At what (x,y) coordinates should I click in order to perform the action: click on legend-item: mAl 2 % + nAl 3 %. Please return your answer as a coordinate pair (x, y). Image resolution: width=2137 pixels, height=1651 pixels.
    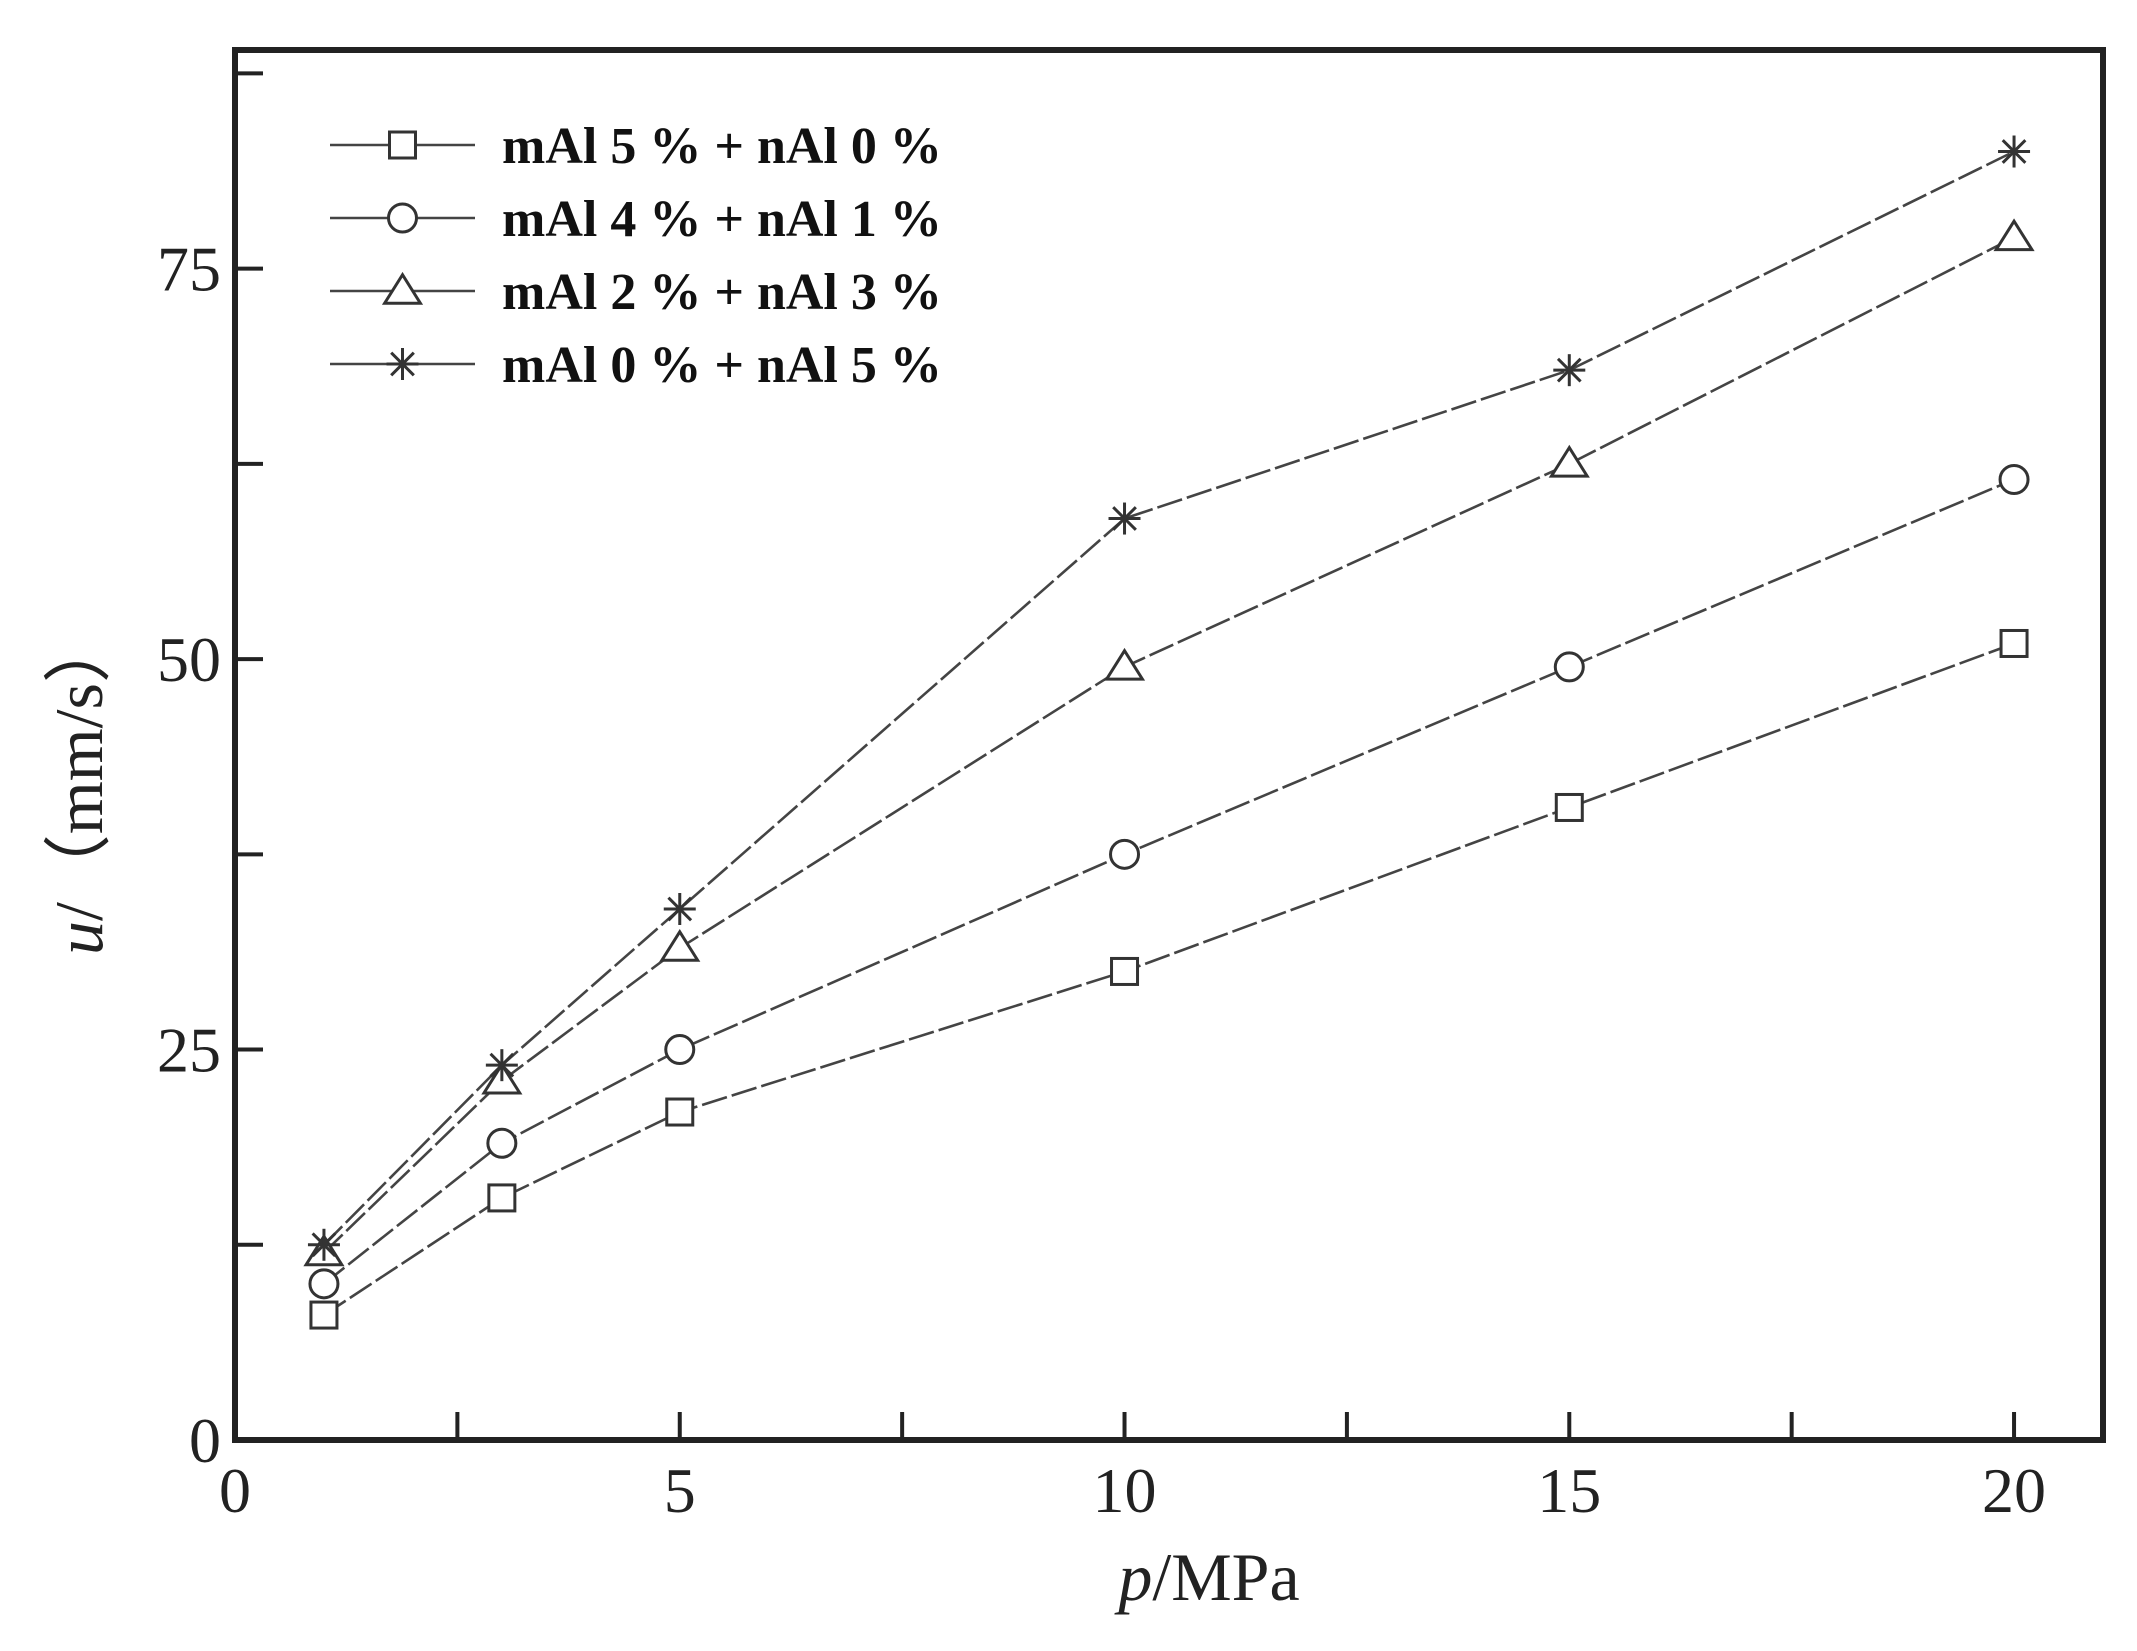
    Looking at the image, I should click on (636, 292).